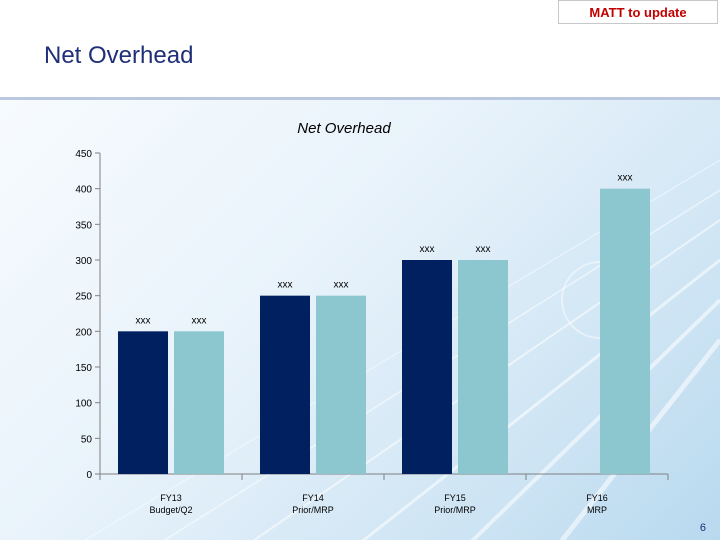 The width and height of the screenshot is (720, 540). Describe the element at coordinates (83, 368) in the screenshot. I see `y-tick-label: 150` at that location.